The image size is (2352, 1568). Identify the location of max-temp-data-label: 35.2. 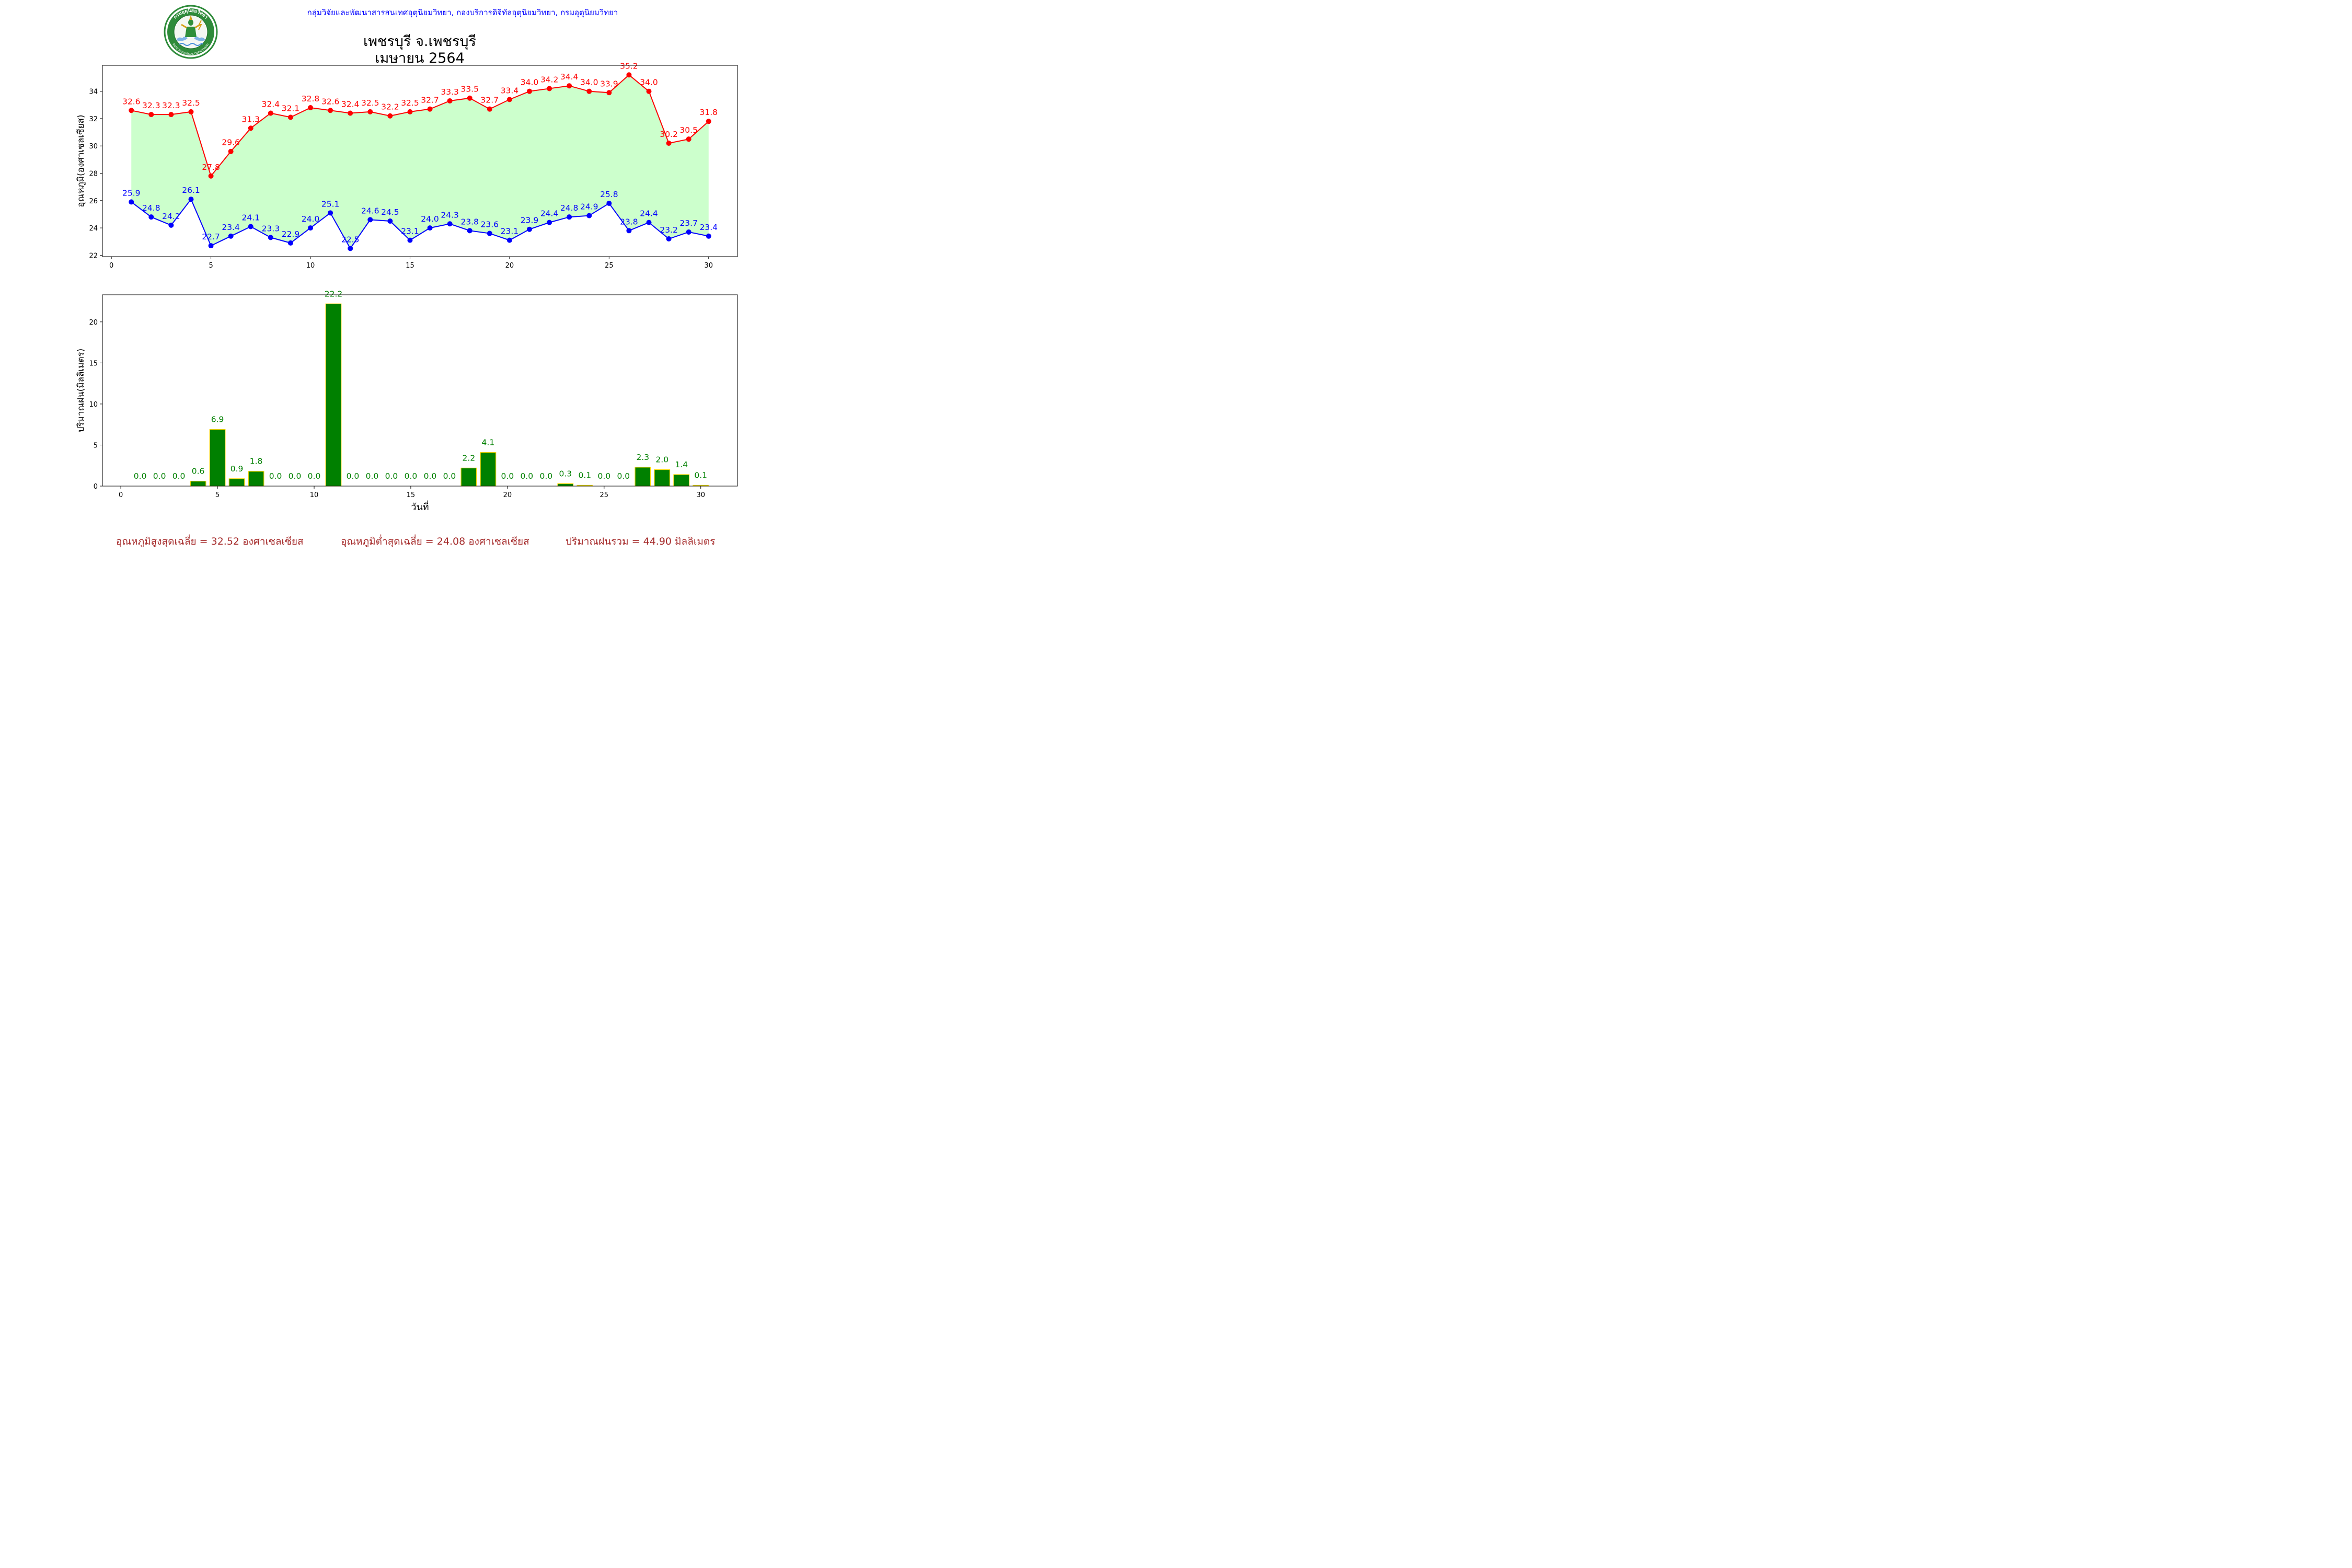
(629, 66).